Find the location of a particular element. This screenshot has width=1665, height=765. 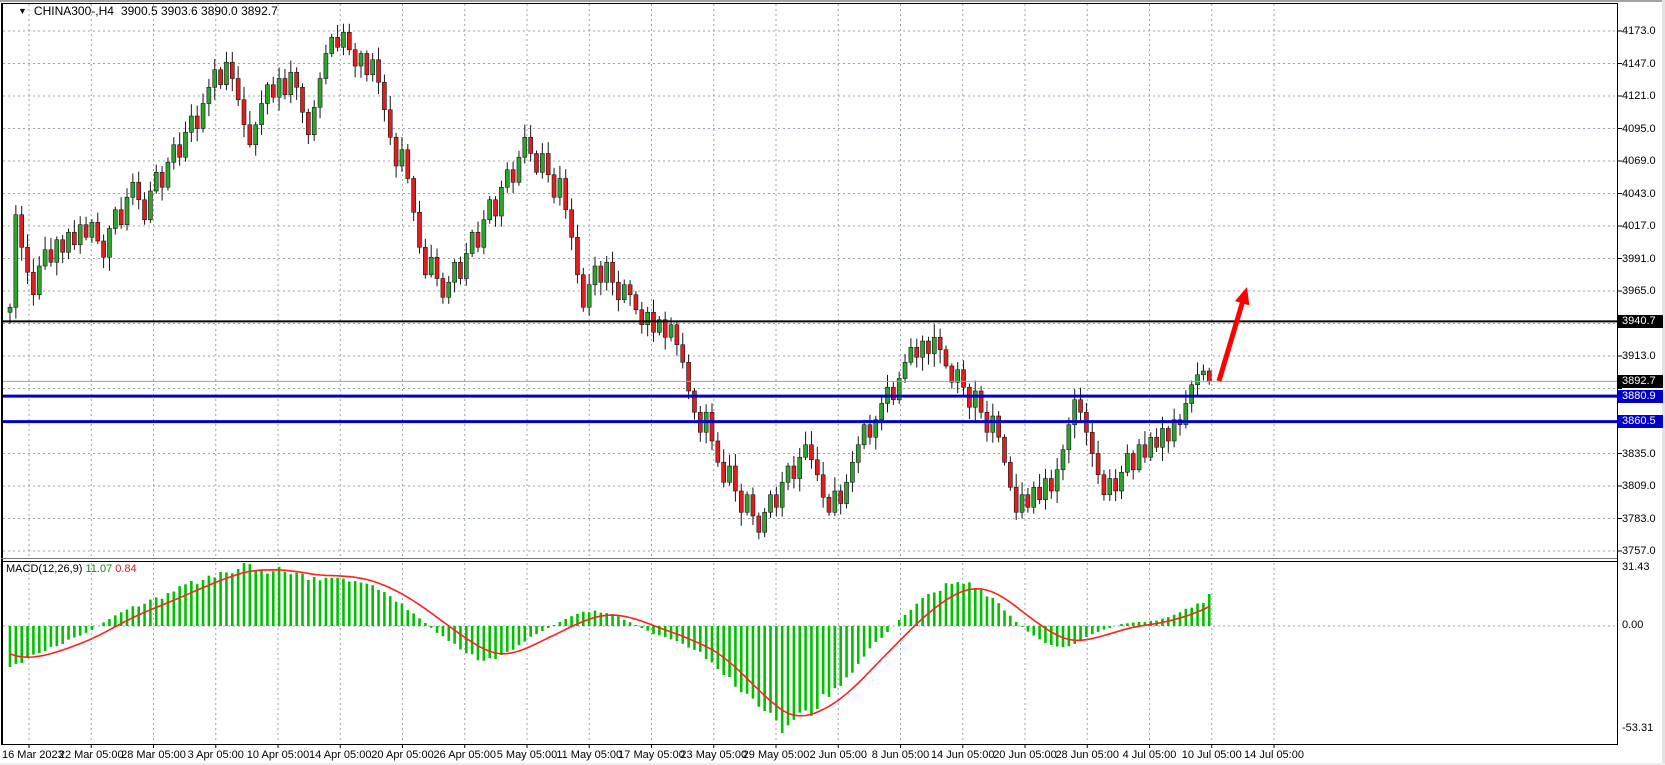

date-label: 2 Jun 05:00 is located at coordinates (838, 755).